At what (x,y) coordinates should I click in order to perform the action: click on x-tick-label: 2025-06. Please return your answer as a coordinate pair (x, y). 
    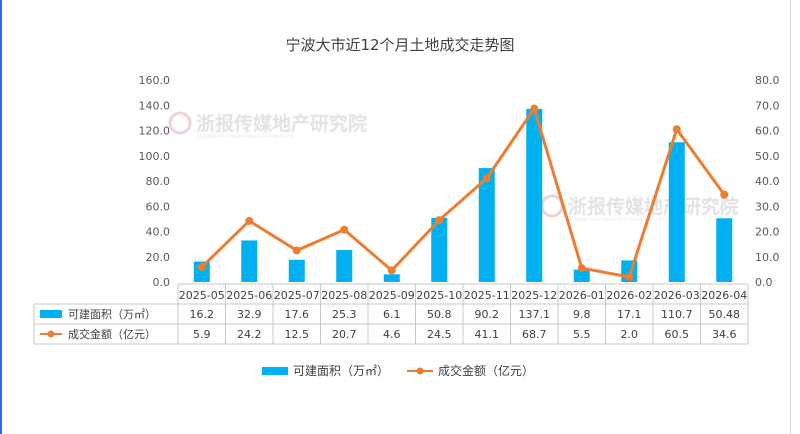
    Looking at the image, I should click on (249, 295).